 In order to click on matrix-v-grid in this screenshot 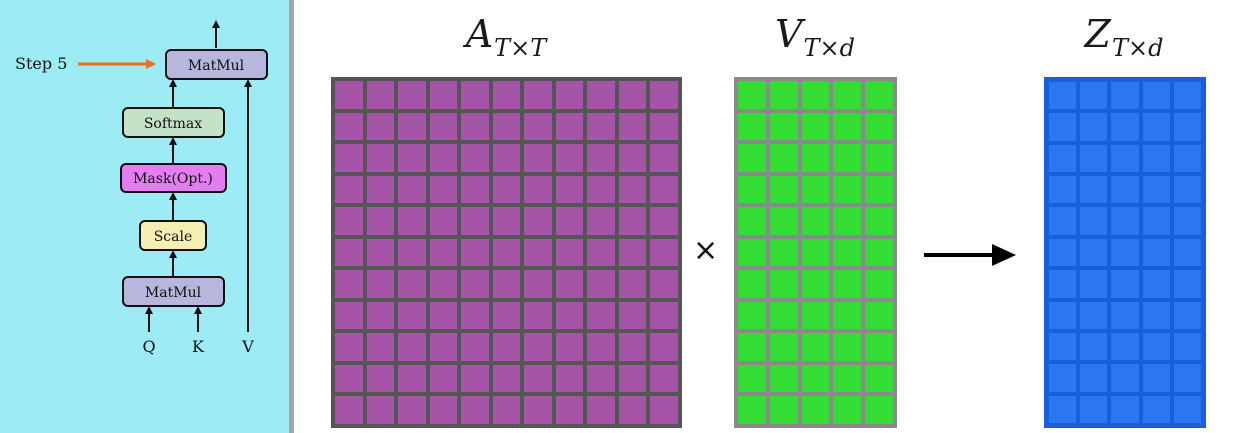, I will do `click(815, 252)`.